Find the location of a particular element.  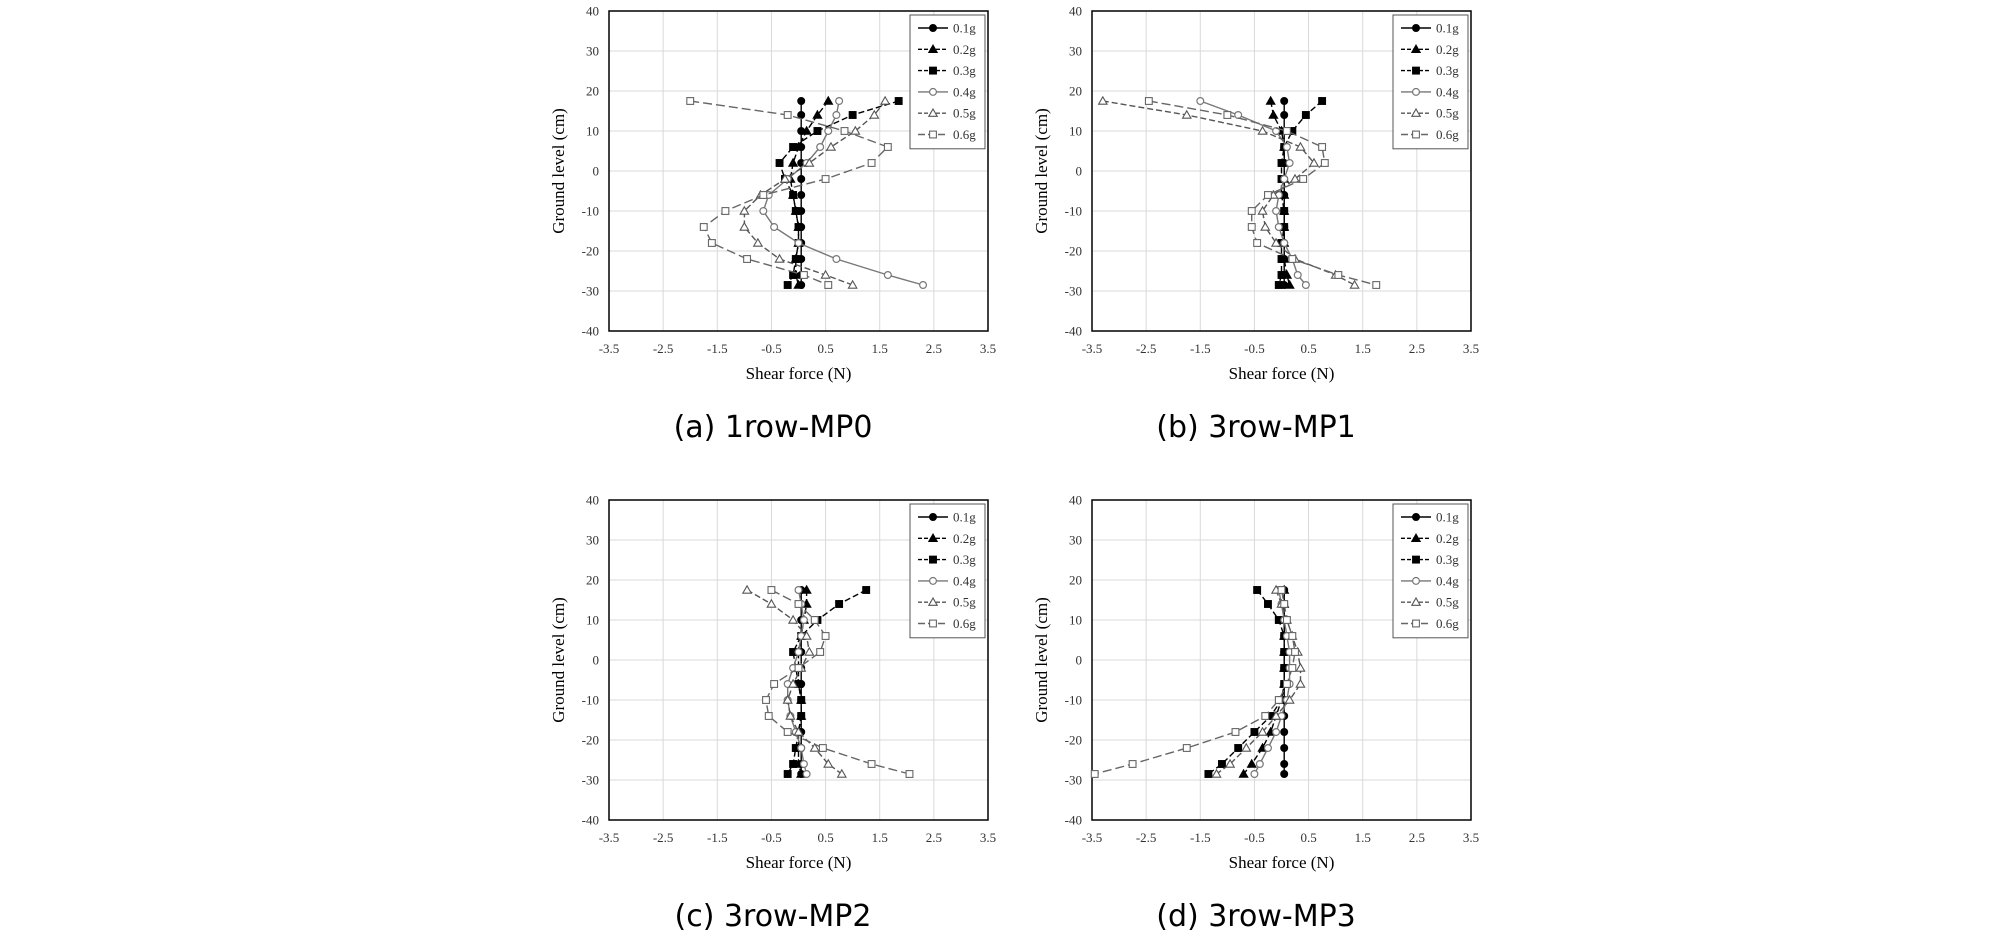

y-tick-label: -20 is located at coordinates (1073, 740).